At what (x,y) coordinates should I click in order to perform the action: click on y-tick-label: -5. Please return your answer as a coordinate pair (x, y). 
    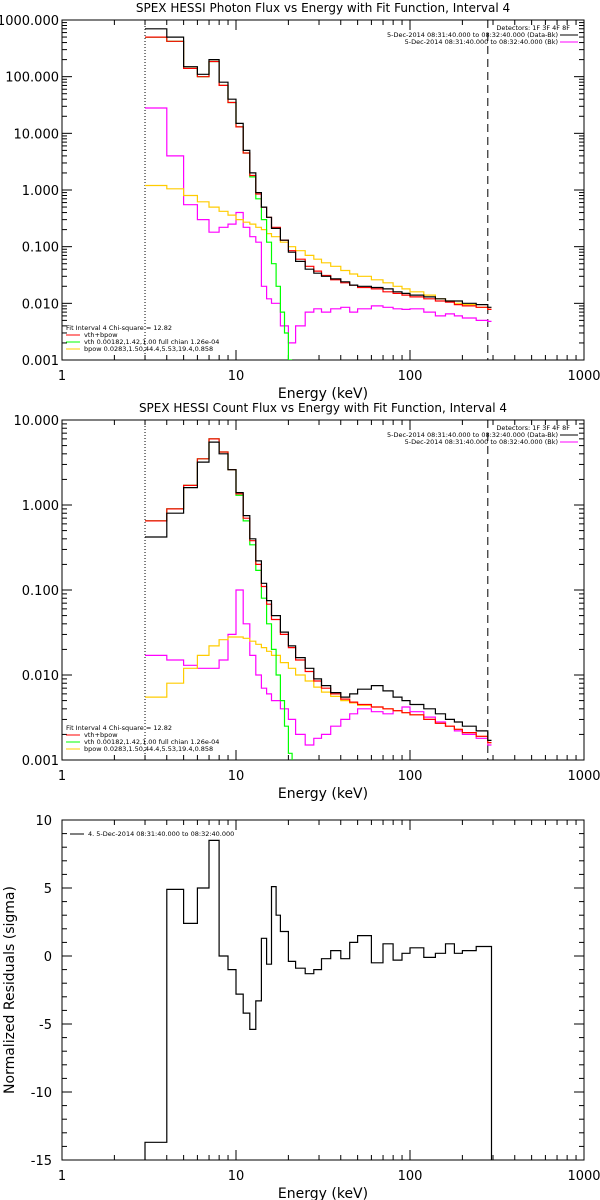
    Looking at the image, I should click on (45, 1025).